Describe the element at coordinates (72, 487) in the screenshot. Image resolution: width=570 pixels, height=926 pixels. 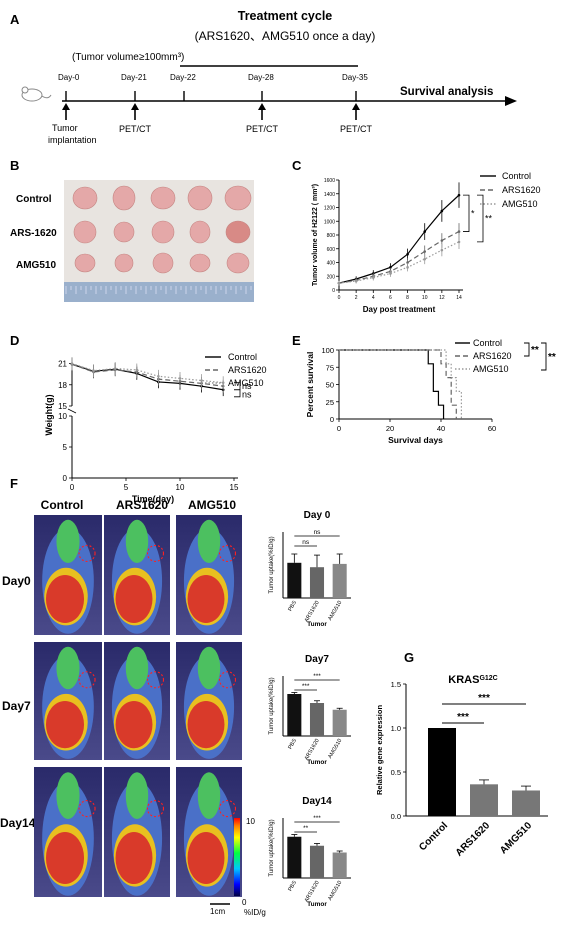
I see `d-x-tick-label: 0` at that location.